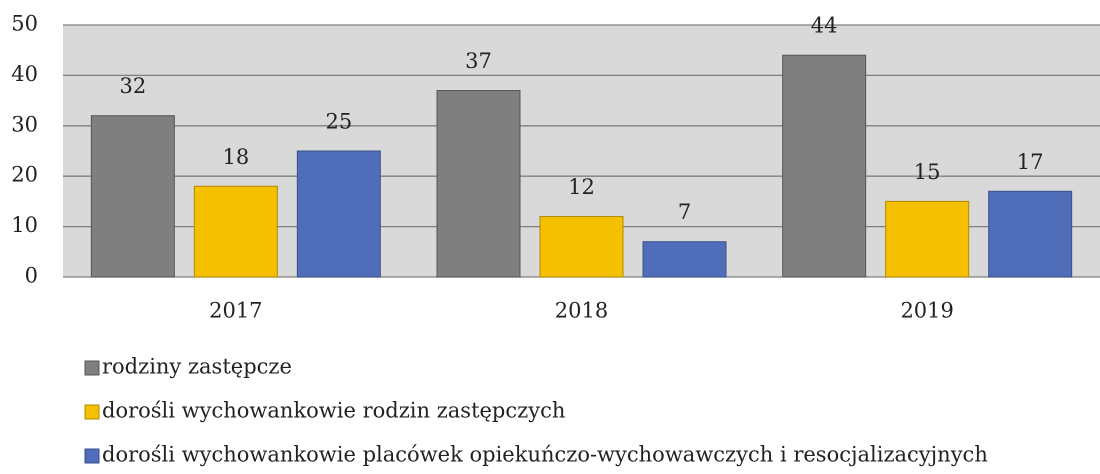 This screenshot has height=474, width=1100. I want to click on data-label: 25, so click(338, 122).